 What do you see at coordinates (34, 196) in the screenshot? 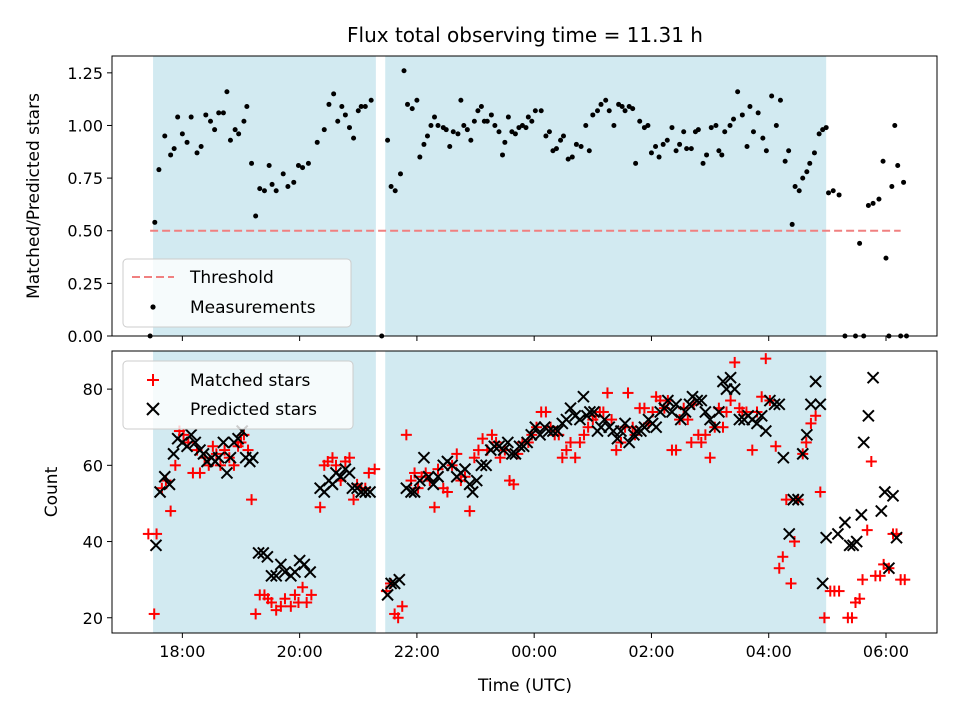
I see `top-panel-ylabel: Matched/Predicted stars` at bounding box center [34, 196].